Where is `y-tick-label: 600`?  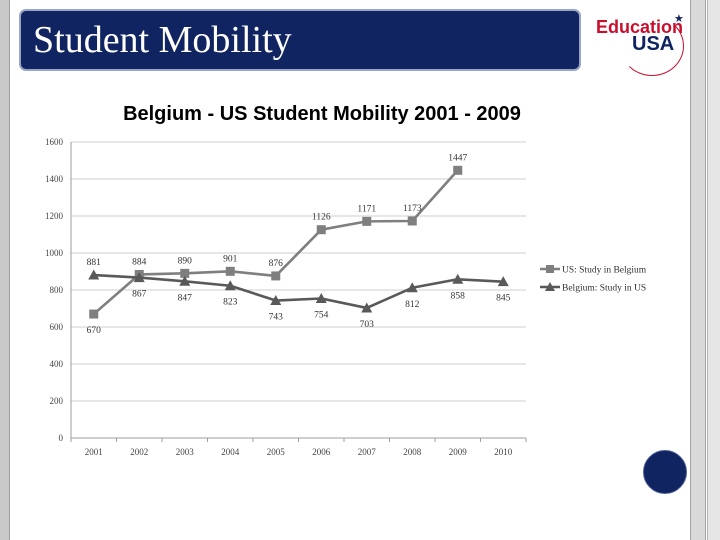 y-tick-label: 600 is located at coordinates (57, 327).